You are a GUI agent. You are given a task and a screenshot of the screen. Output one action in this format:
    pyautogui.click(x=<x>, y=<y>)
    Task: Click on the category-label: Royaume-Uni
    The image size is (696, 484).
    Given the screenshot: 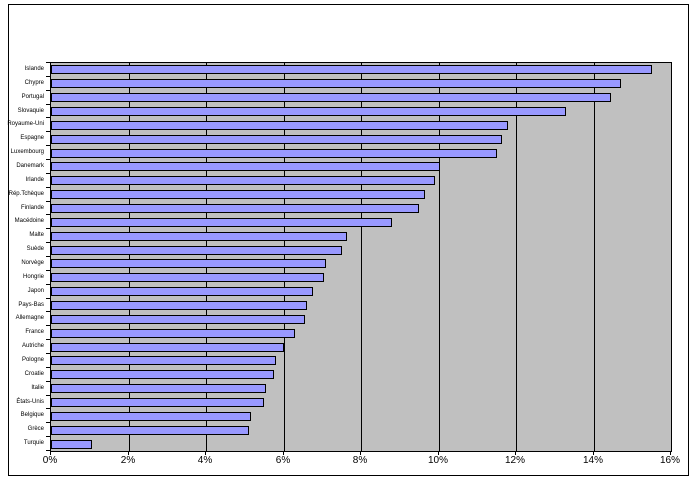 What is the action you would take?
    pyautogui.click(x=25, y=124)
    